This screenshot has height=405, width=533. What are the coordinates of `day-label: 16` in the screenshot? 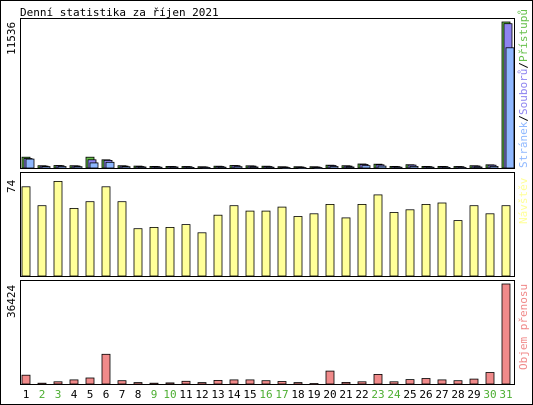 It's located at (265, 394).